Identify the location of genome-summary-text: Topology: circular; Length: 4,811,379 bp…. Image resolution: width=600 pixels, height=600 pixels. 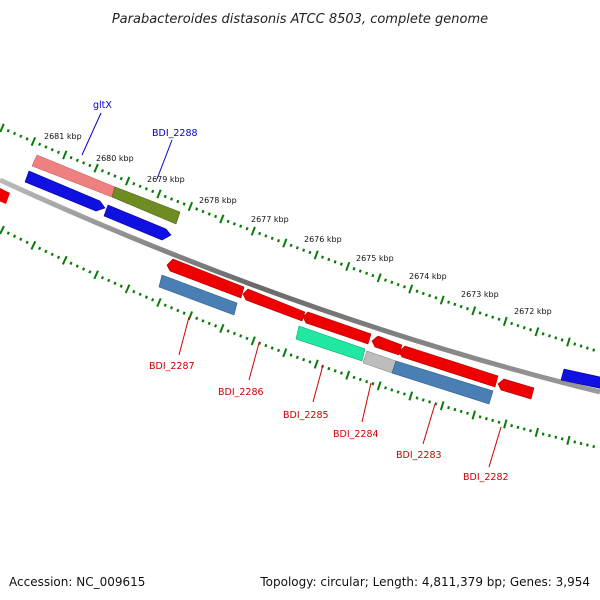
(425, 582).